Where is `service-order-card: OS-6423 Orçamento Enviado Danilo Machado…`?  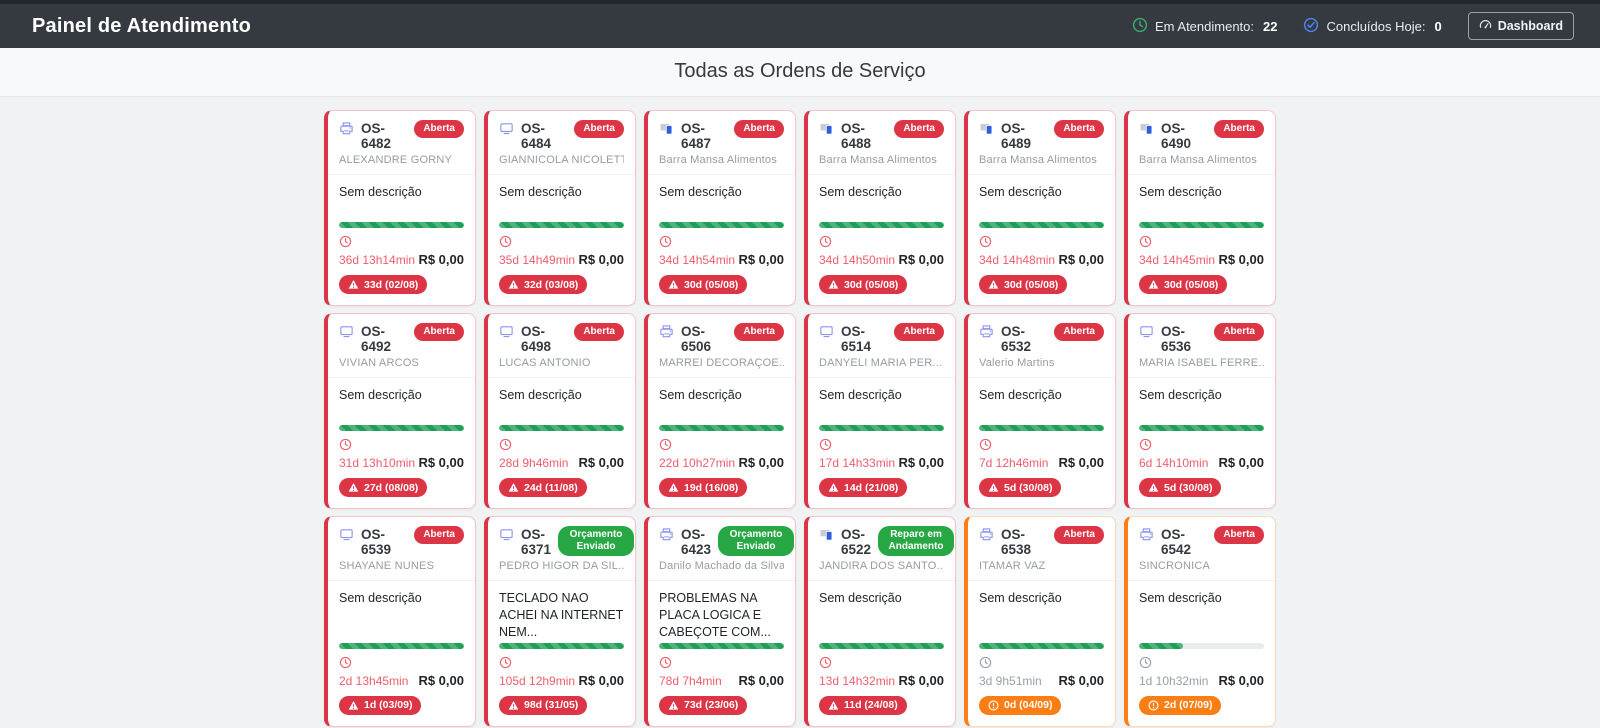 service-order-card: OS-6423 Orçamento Enviado Danilo Machado… is located at coordinates (720, 621).